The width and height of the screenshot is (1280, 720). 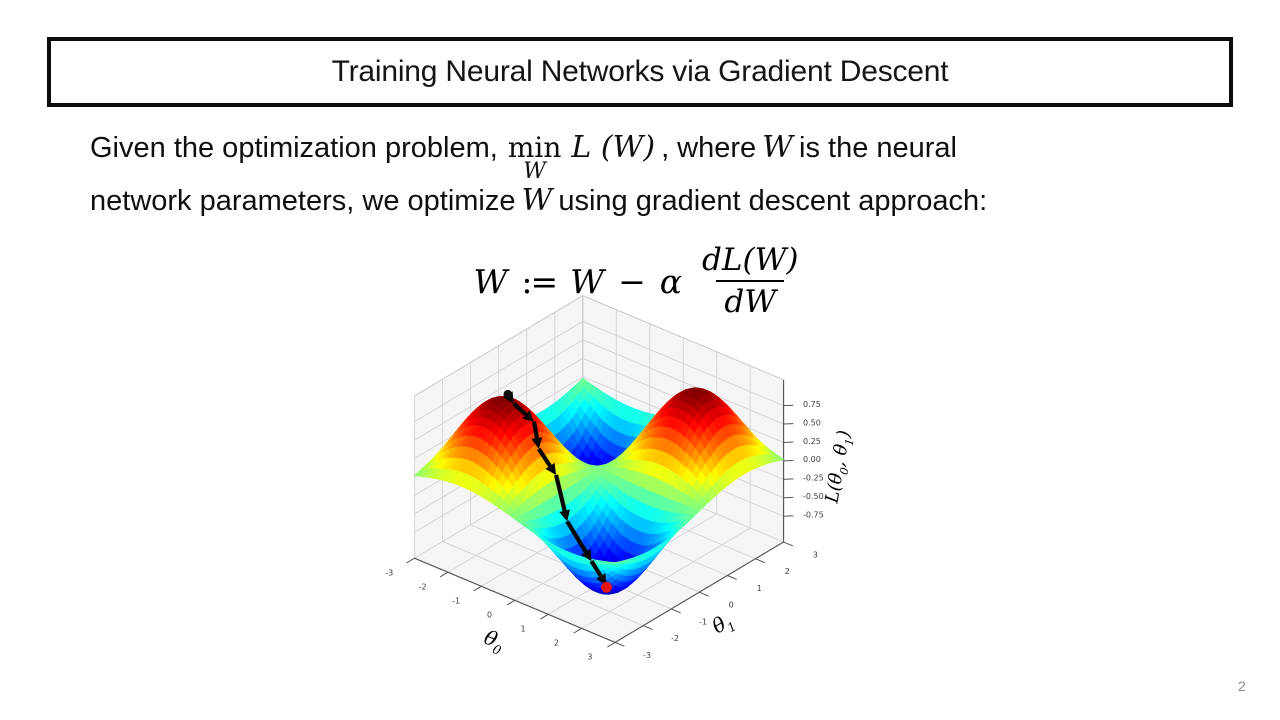 What do you see at coordinates (537, 200) in the screenshot?
I see `math-w-2: W` at bounding box center [537, 200].